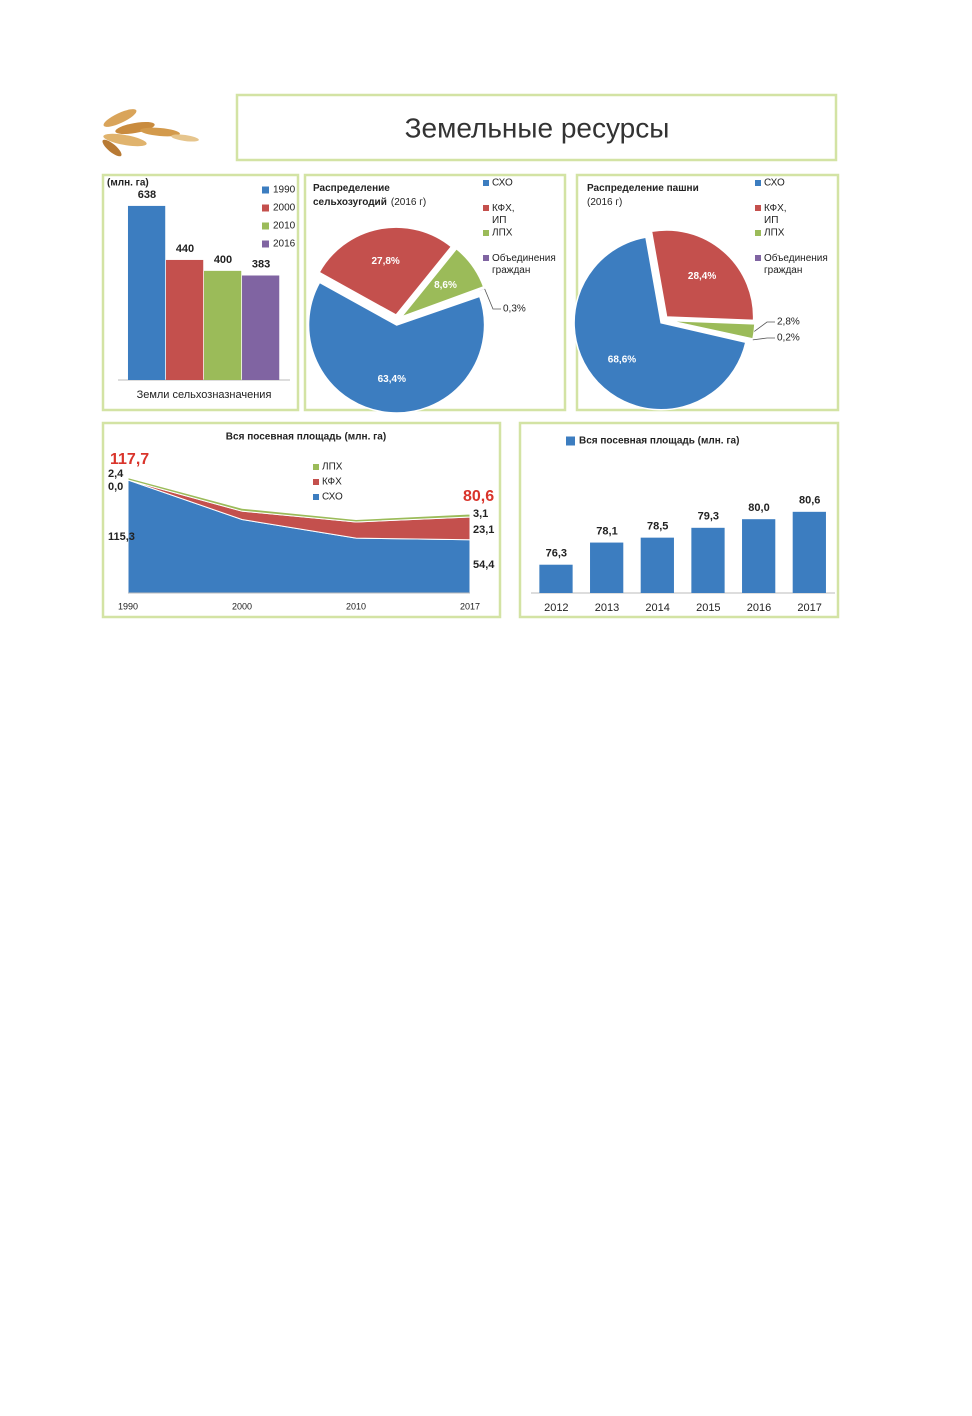 The image size is (972, 1416). What do you see at coordinates (708, 608) in the screenshot?
I see `x-tick-label: 2015` at bounding box center [708, 608].